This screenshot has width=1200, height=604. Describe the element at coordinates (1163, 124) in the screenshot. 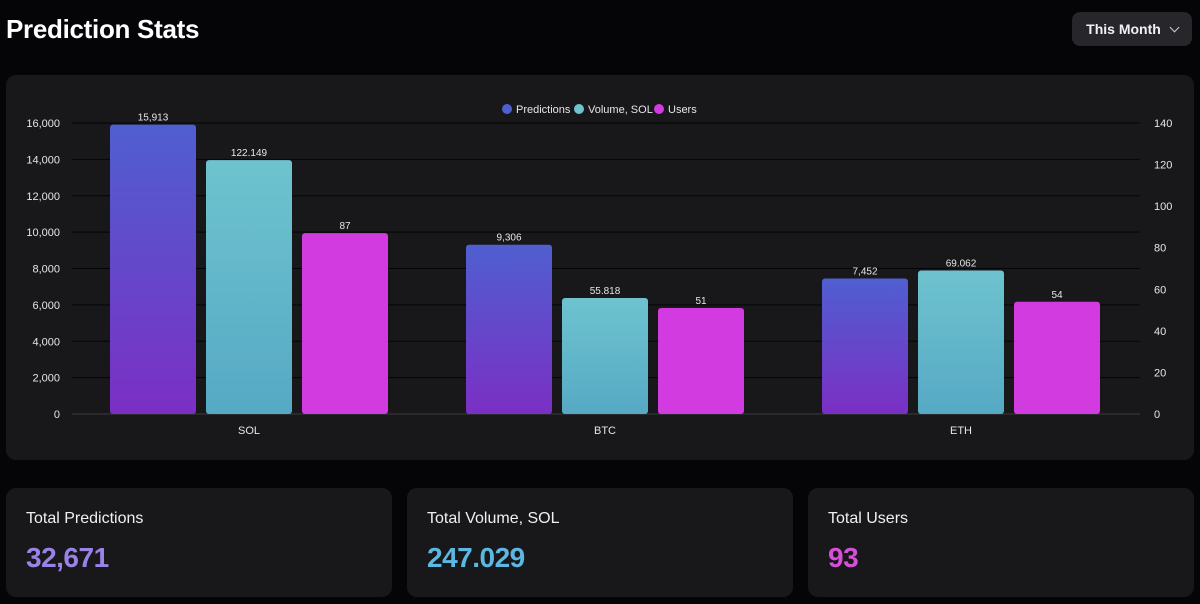

I see `right-axis-tick-label: 140` at that location.